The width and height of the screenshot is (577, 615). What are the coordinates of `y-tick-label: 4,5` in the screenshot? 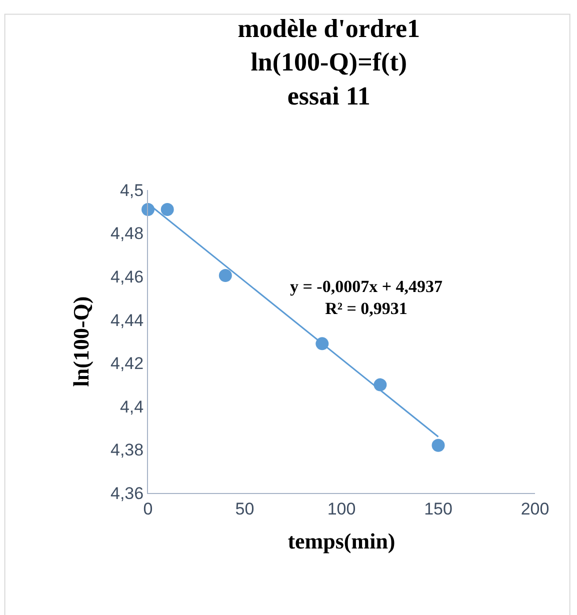 It's located at (132, 190).